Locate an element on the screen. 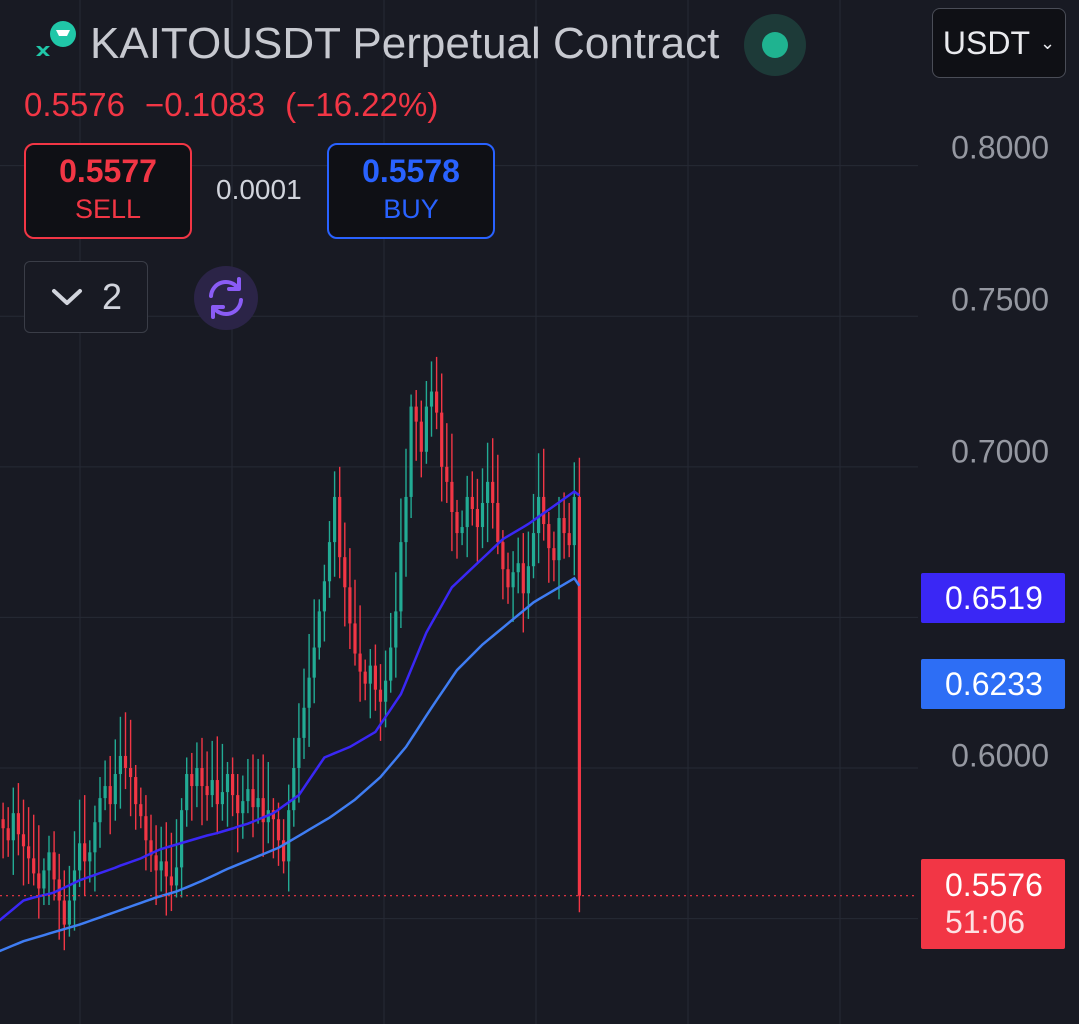  price-axis-tick: 0.6000 is located at coordinates (1000, 755).